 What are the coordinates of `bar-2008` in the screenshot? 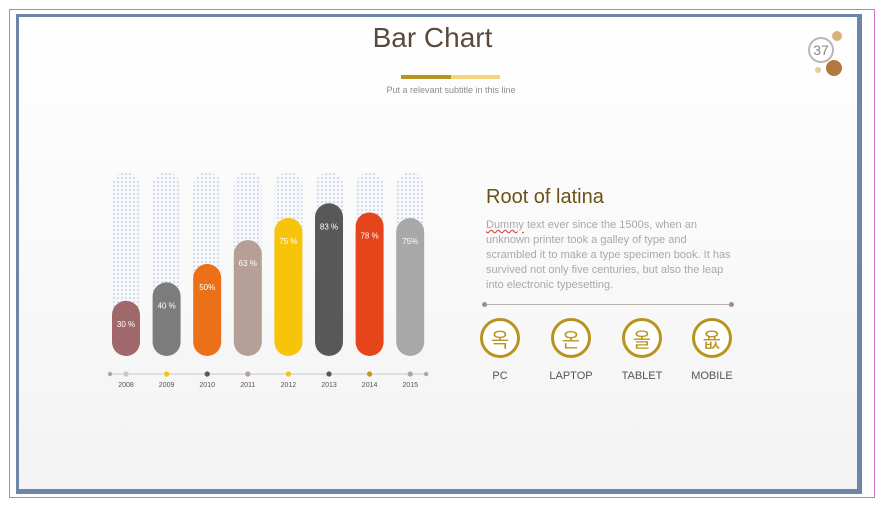 It's located at (126, 328).